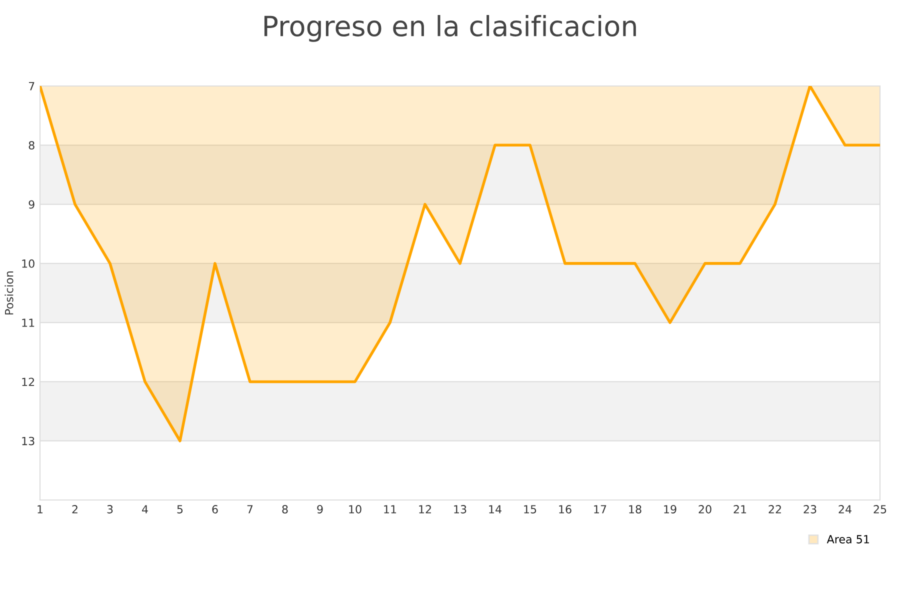 The image size is (900, 600). I want to click on x-tick-label: 8, so click(285, 509).